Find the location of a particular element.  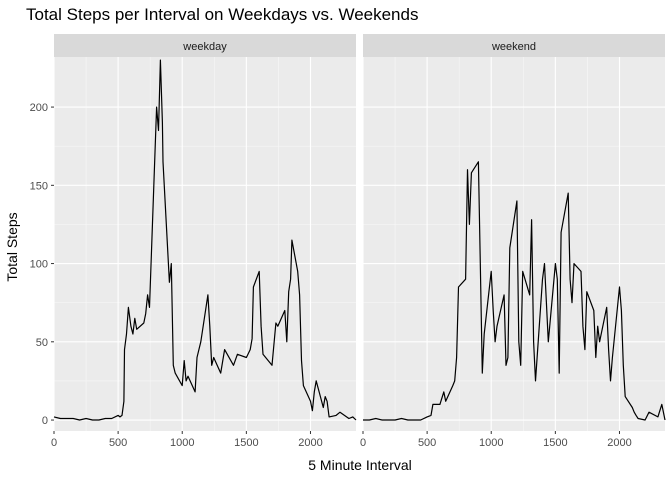

y-tick-label: 150 is located at coordinates (39, 186).